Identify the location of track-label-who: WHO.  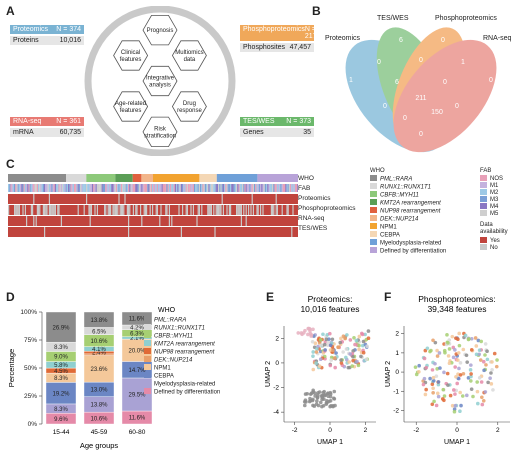
(306, 178).